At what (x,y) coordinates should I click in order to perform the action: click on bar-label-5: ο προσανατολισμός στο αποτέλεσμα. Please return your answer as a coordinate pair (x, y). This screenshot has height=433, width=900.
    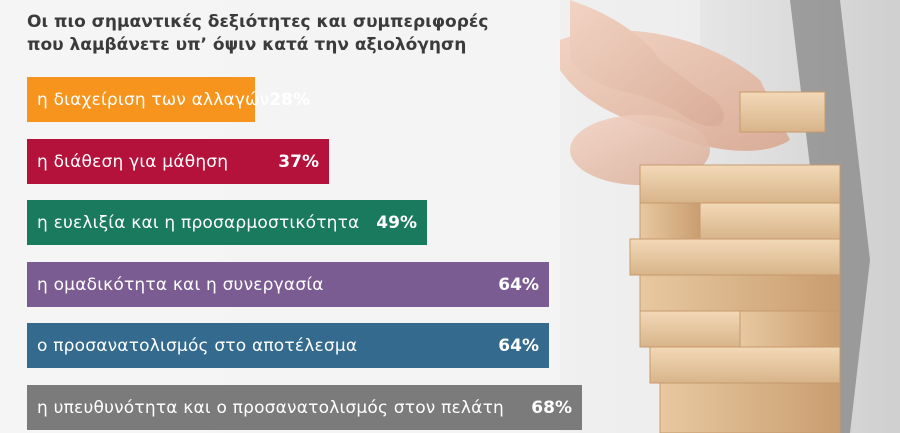
    Looking at the image, I should click on (197, 345).